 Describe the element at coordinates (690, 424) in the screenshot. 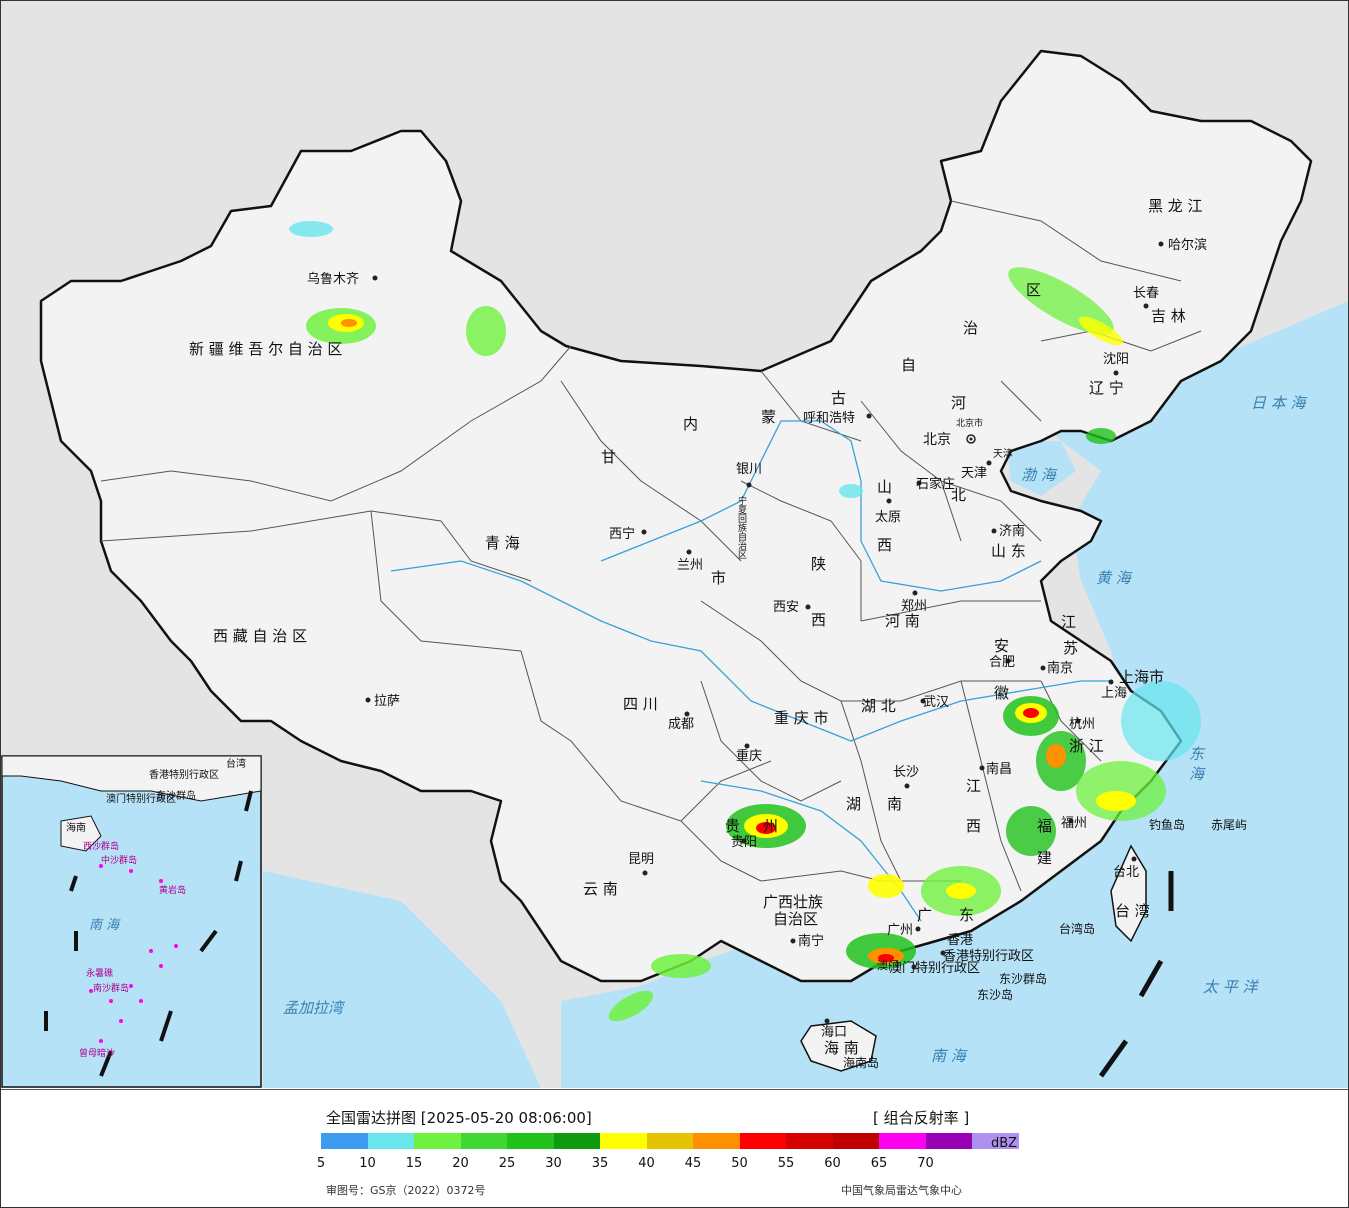

I see `label-neimenggu-1: 内` at that location.